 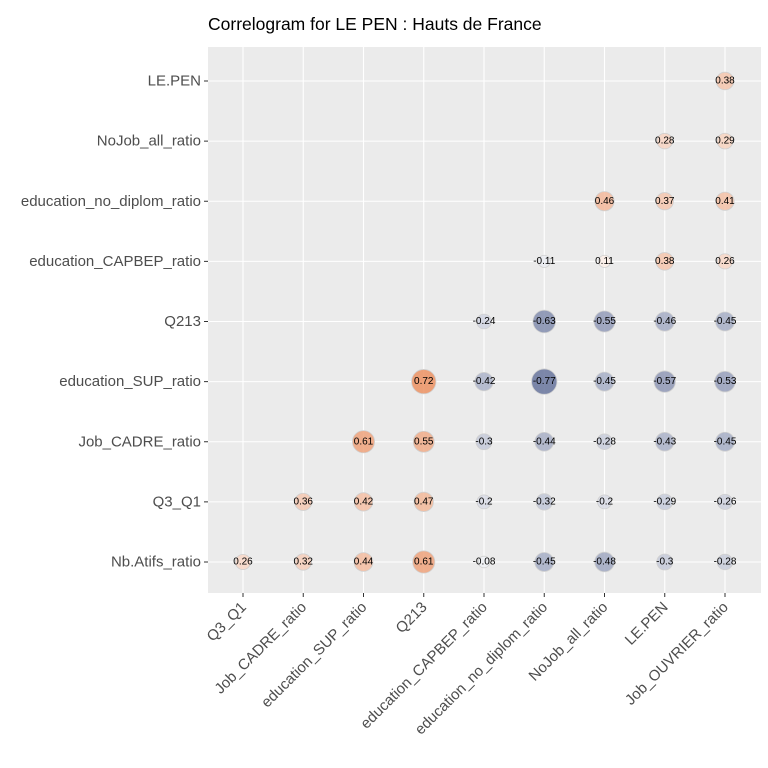 I want to click on x-axis-label: Q213, so click(x=412, y=618).